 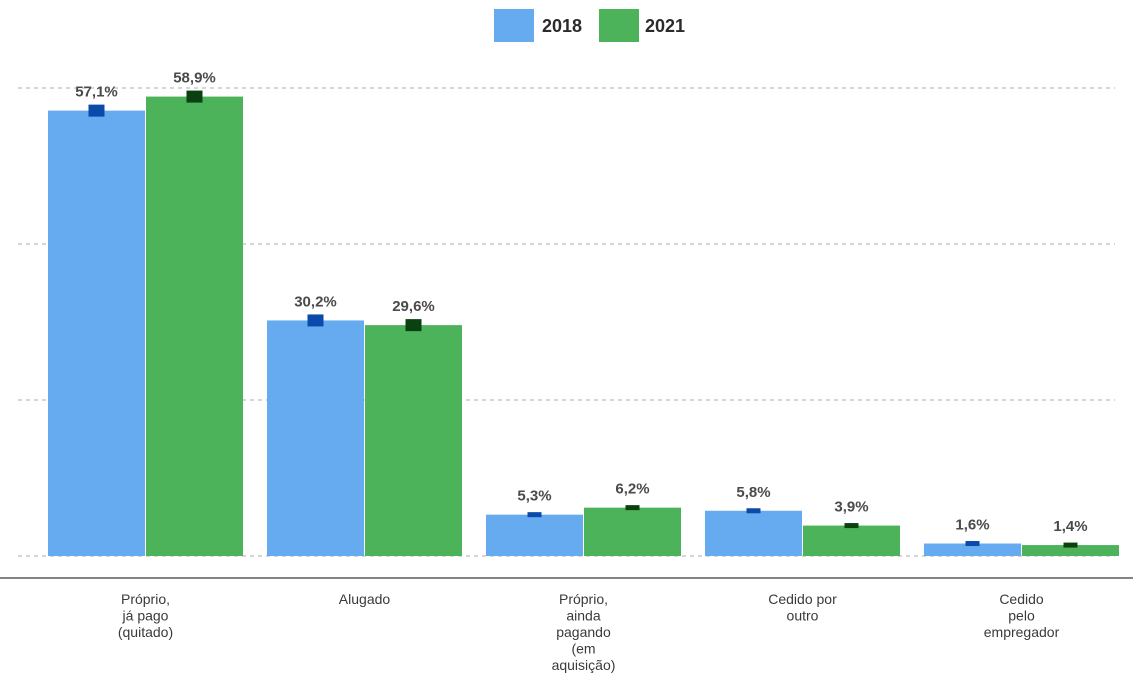 I want to click on category-label-line: empregador, so click(x=1022, y=632).